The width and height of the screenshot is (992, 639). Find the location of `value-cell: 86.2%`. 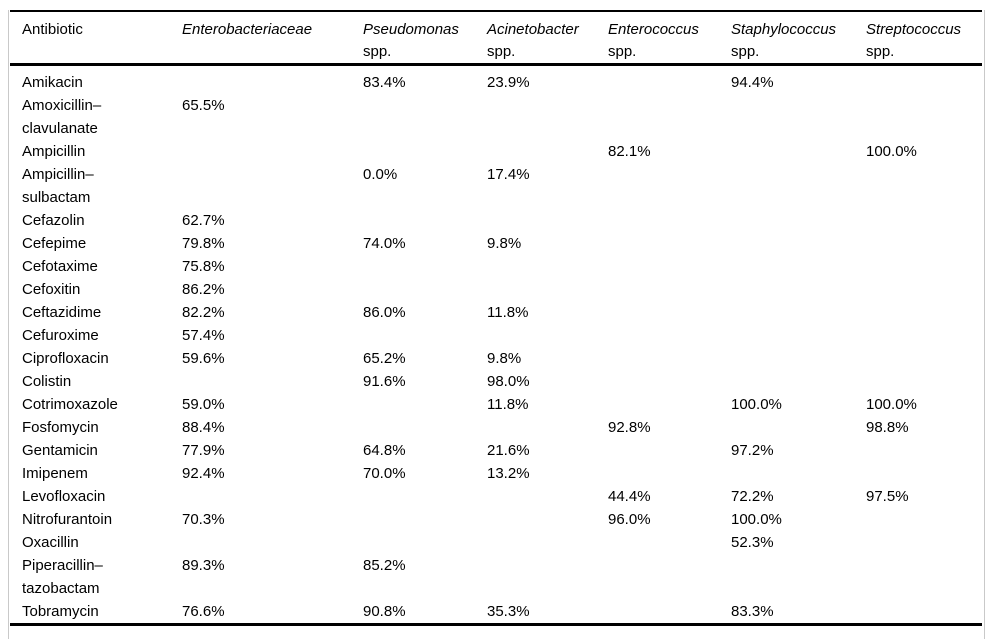

value-cell: 86.2% is located at coordinates (203, 289).